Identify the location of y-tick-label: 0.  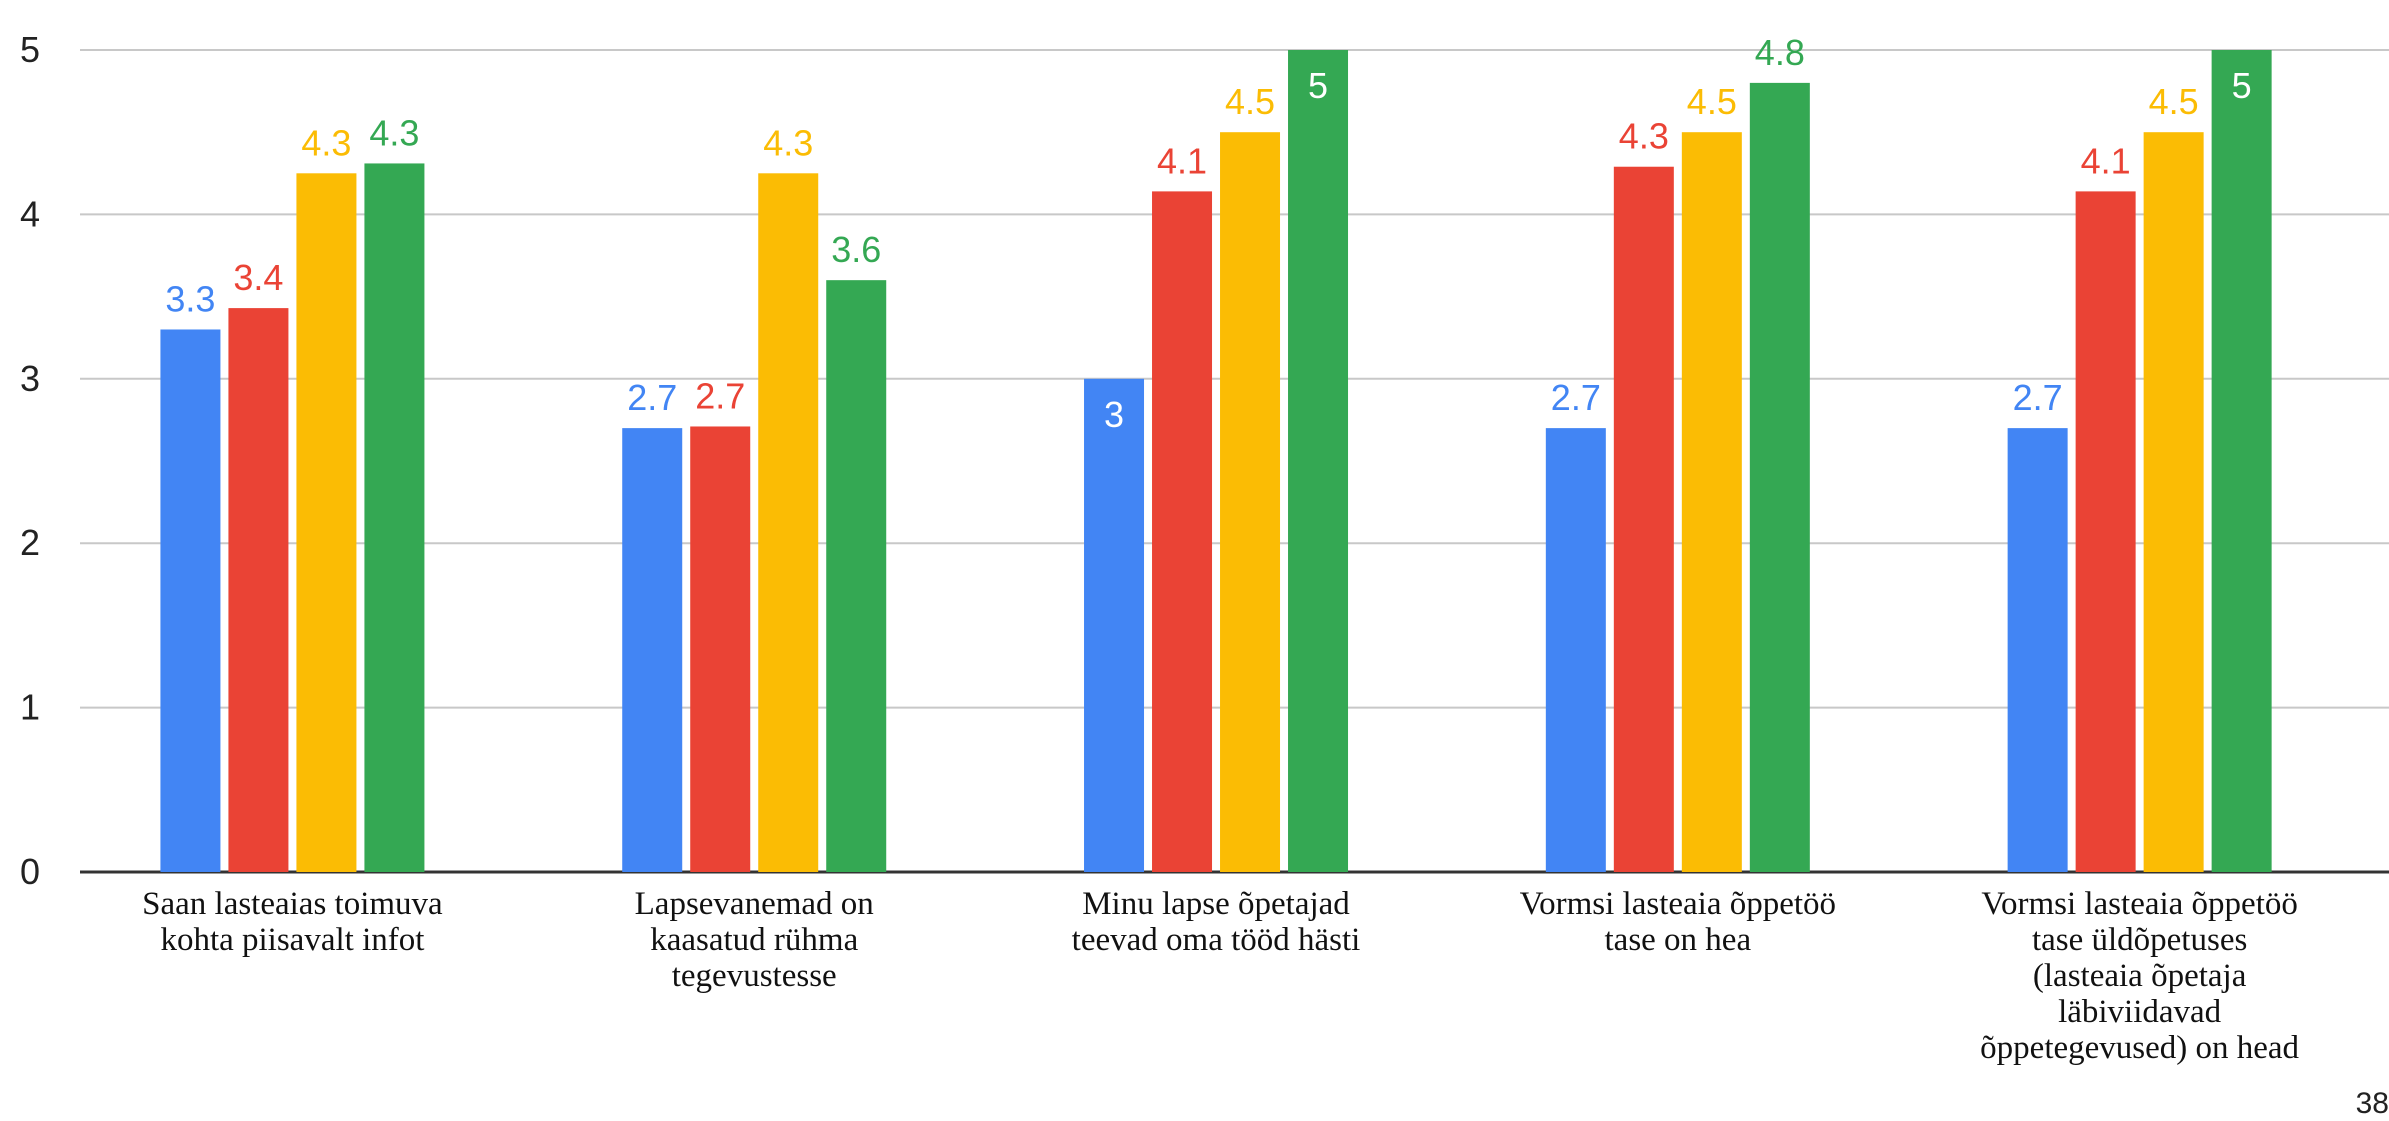
(30, 871).